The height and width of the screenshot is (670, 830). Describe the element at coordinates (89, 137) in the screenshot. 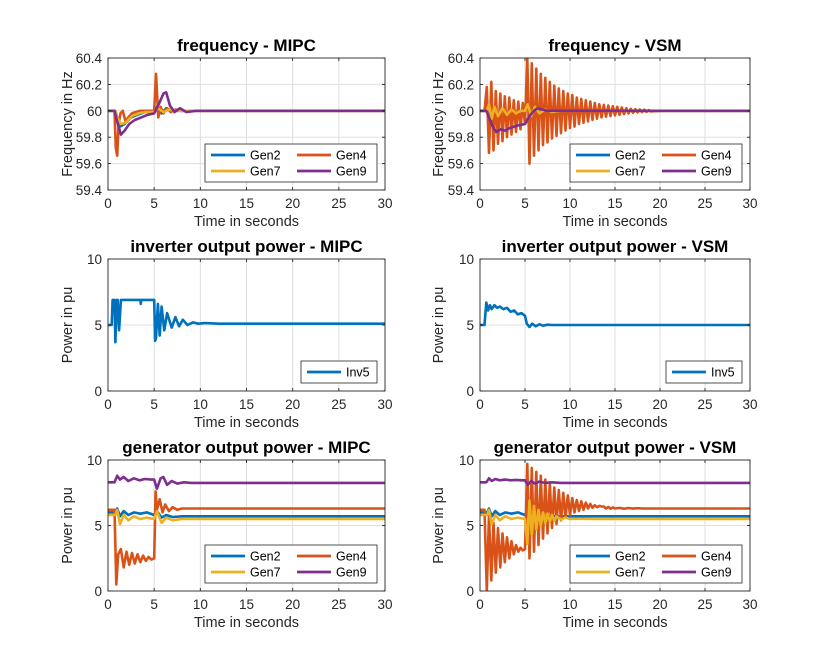

I see `y-tick-label: 59.8` at that location.